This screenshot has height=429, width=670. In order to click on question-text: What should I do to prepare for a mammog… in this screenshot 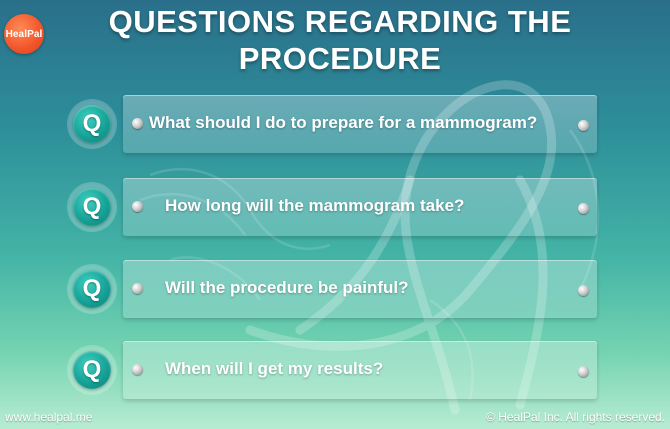, I will do `click(343, 122)`.